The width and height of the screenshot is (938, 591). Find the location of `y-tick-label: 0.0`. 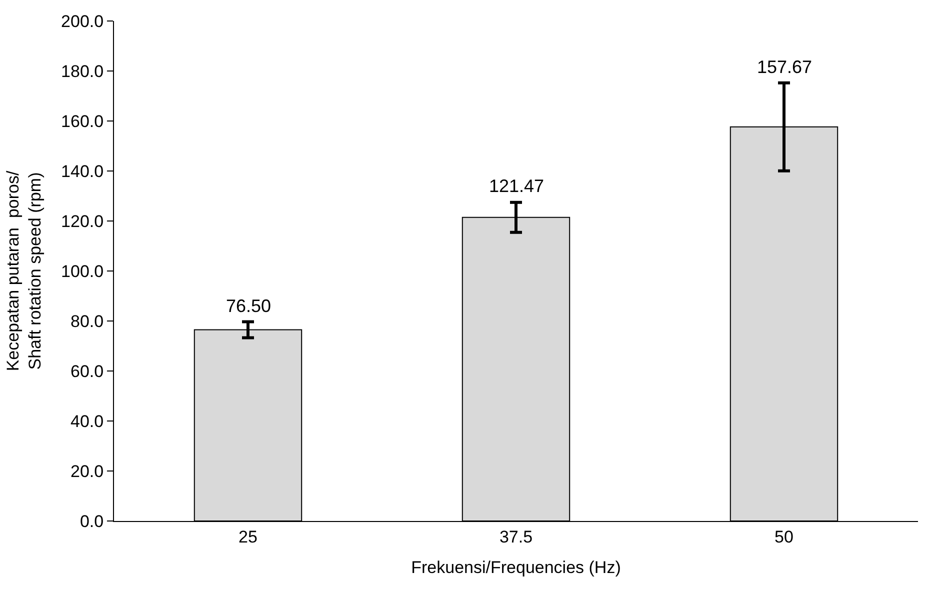

y-tick-label: 0.0 is located at coordinates (92, 521).